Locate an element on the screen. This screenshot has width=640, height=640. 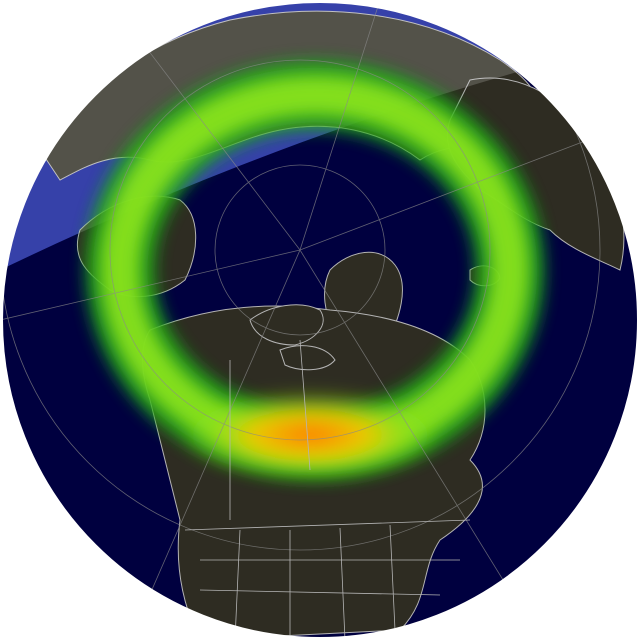
province-borders is located at coordinates (270, 429).